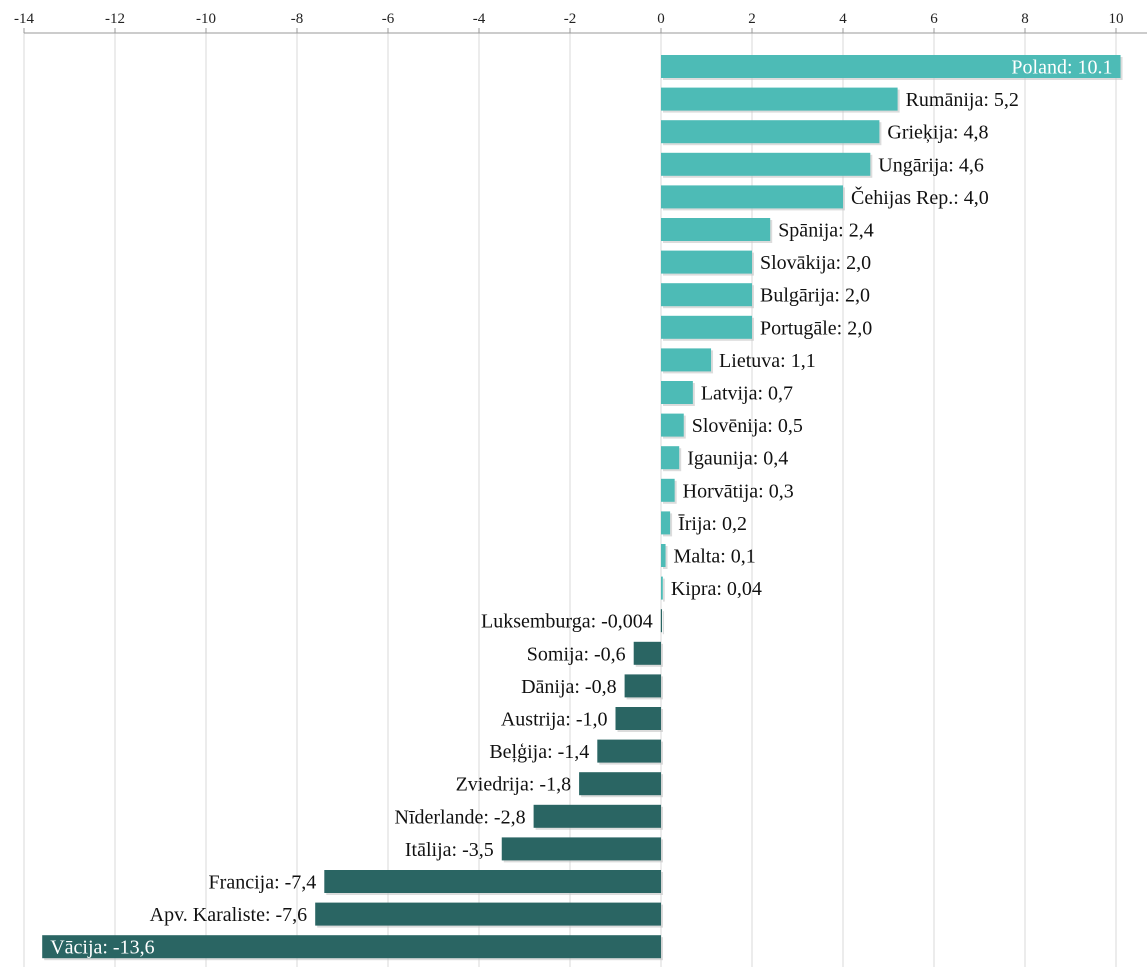 The height and width of the screenshot is (967, 1147). What do you see at coordinates (449, 850) in the screenshot?
I see `data-label: Itālija: -3,5` at bounding box center [449, 850].